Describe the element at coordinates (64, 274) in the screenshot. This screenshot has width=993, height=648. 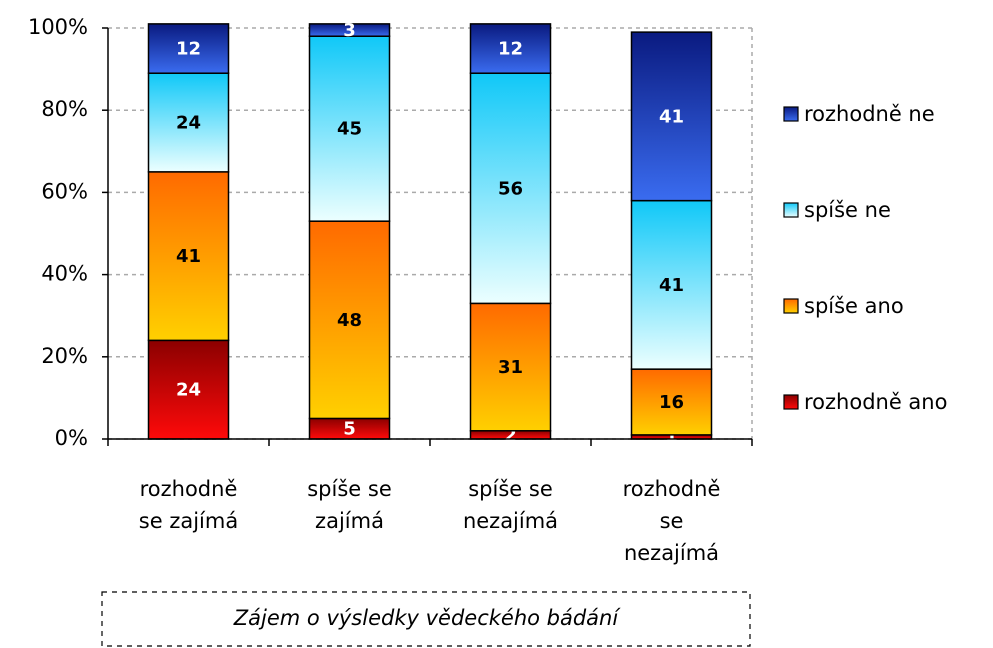
I see `y-tick-label: 40%` at that location.